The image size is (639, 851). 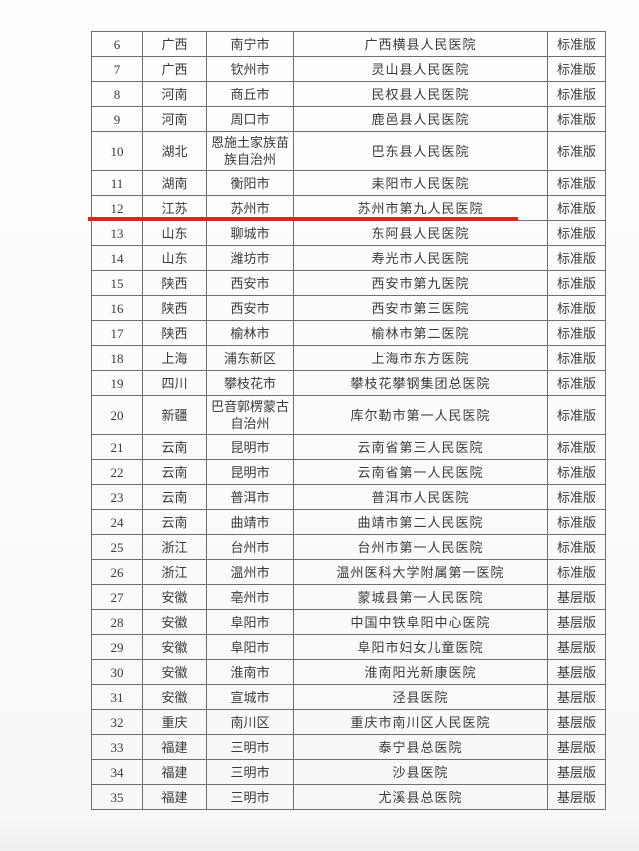 What do you see at coordinates (348, 697) in the screenshot?
I see `table-row: 31 安徽 宣城市 泾县医院 基层版` at bounding box center [348, 697].